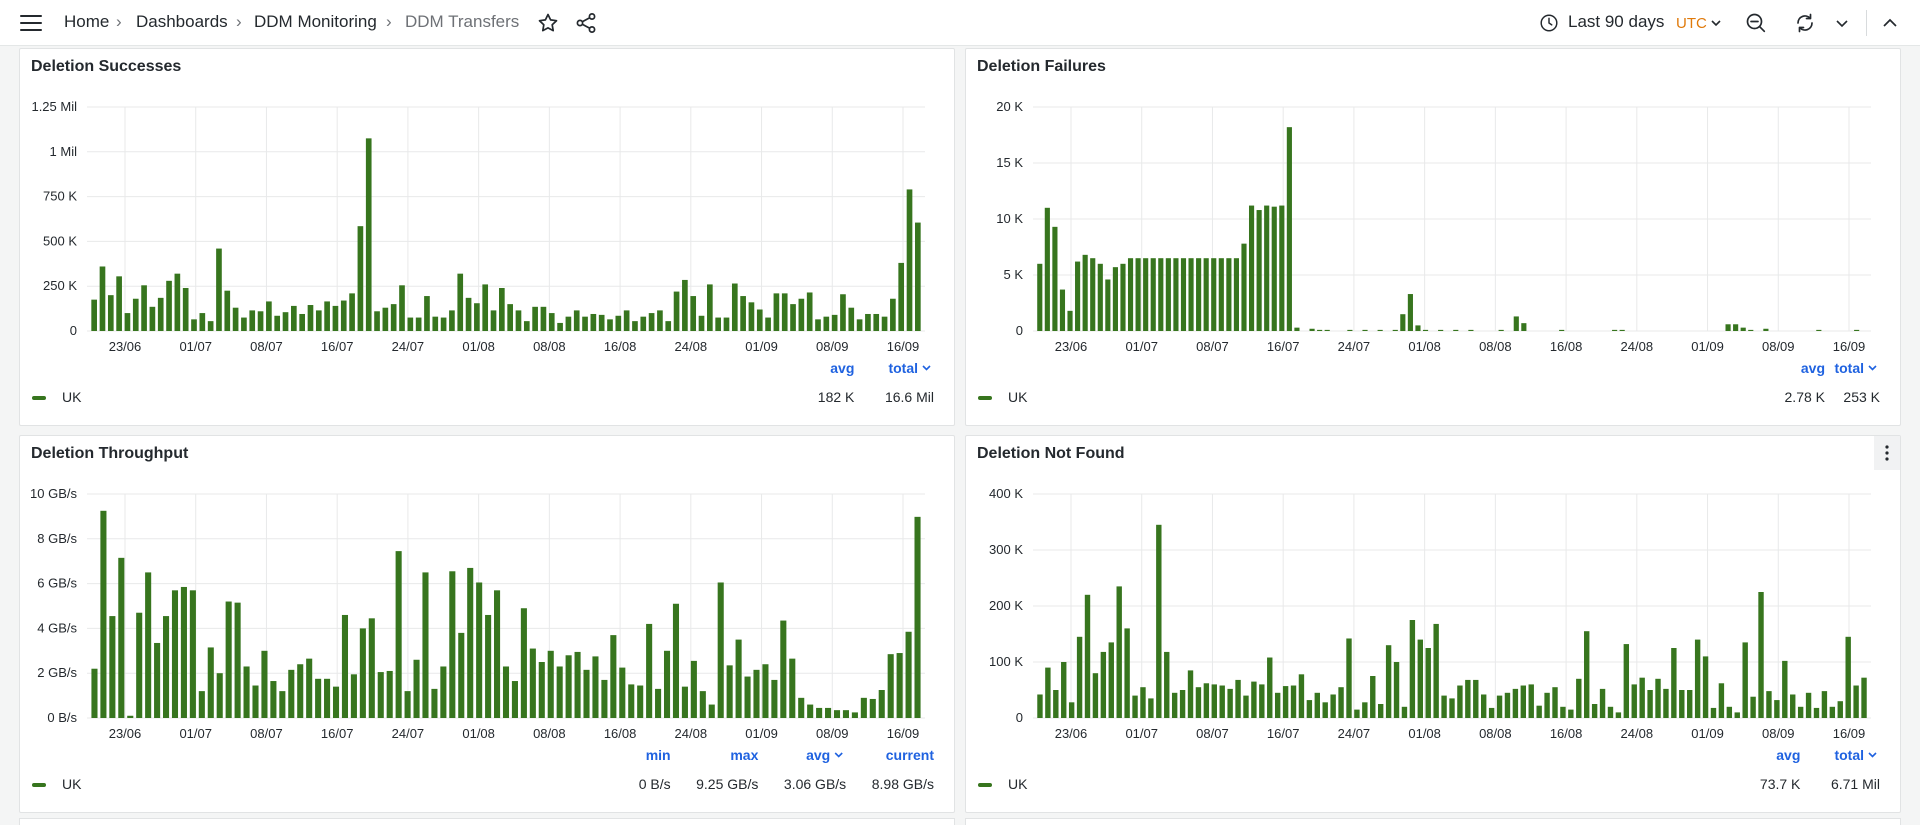 The height and width of the screenshot is (825, 1920). Describe the element at coordinates (1849, 368) in the screenshot. I see `legend-header-total: total` at that location.